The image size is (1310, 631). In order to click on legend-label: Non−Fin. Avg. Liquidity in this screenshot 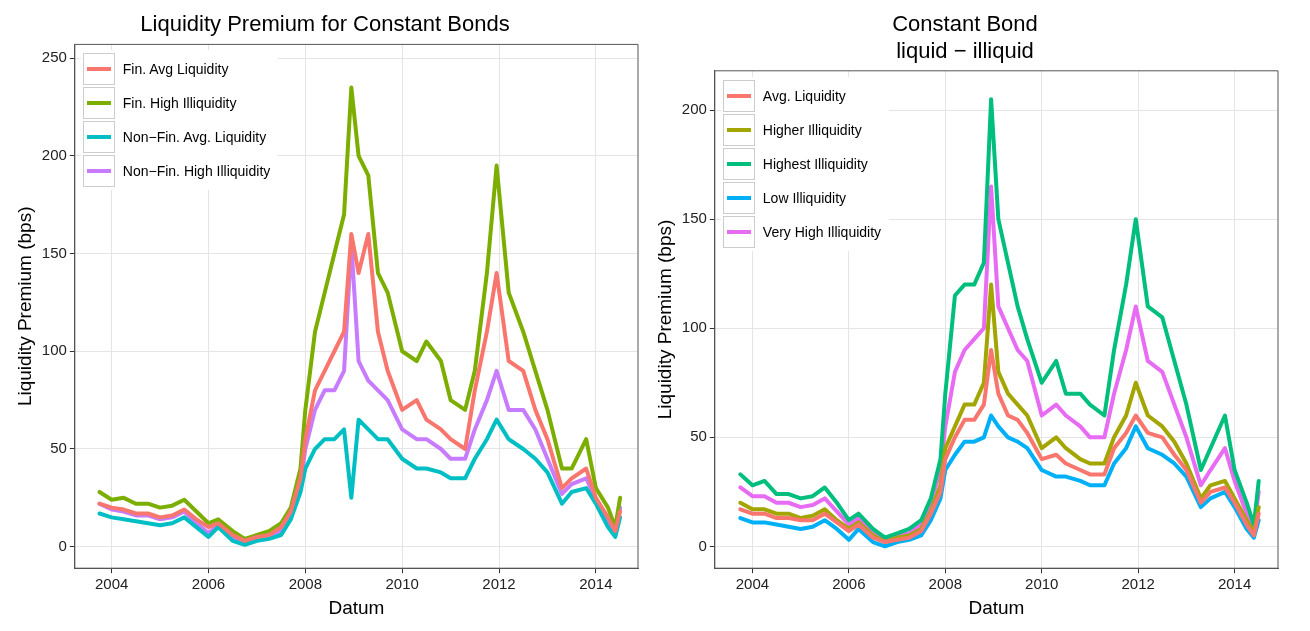, I will do `click(194, 137)`.